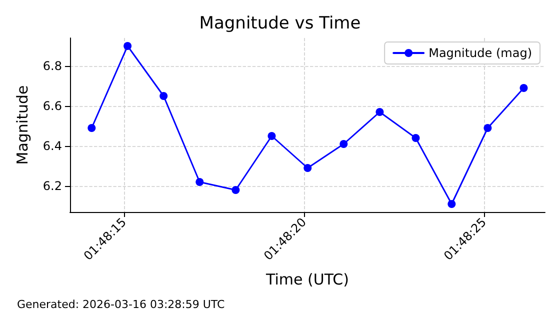 This screenshot has height=314, width=560. Describe the element at coordinates (52, 106) in the screenshot. I see `y-tick-label: 6.6` at that location.